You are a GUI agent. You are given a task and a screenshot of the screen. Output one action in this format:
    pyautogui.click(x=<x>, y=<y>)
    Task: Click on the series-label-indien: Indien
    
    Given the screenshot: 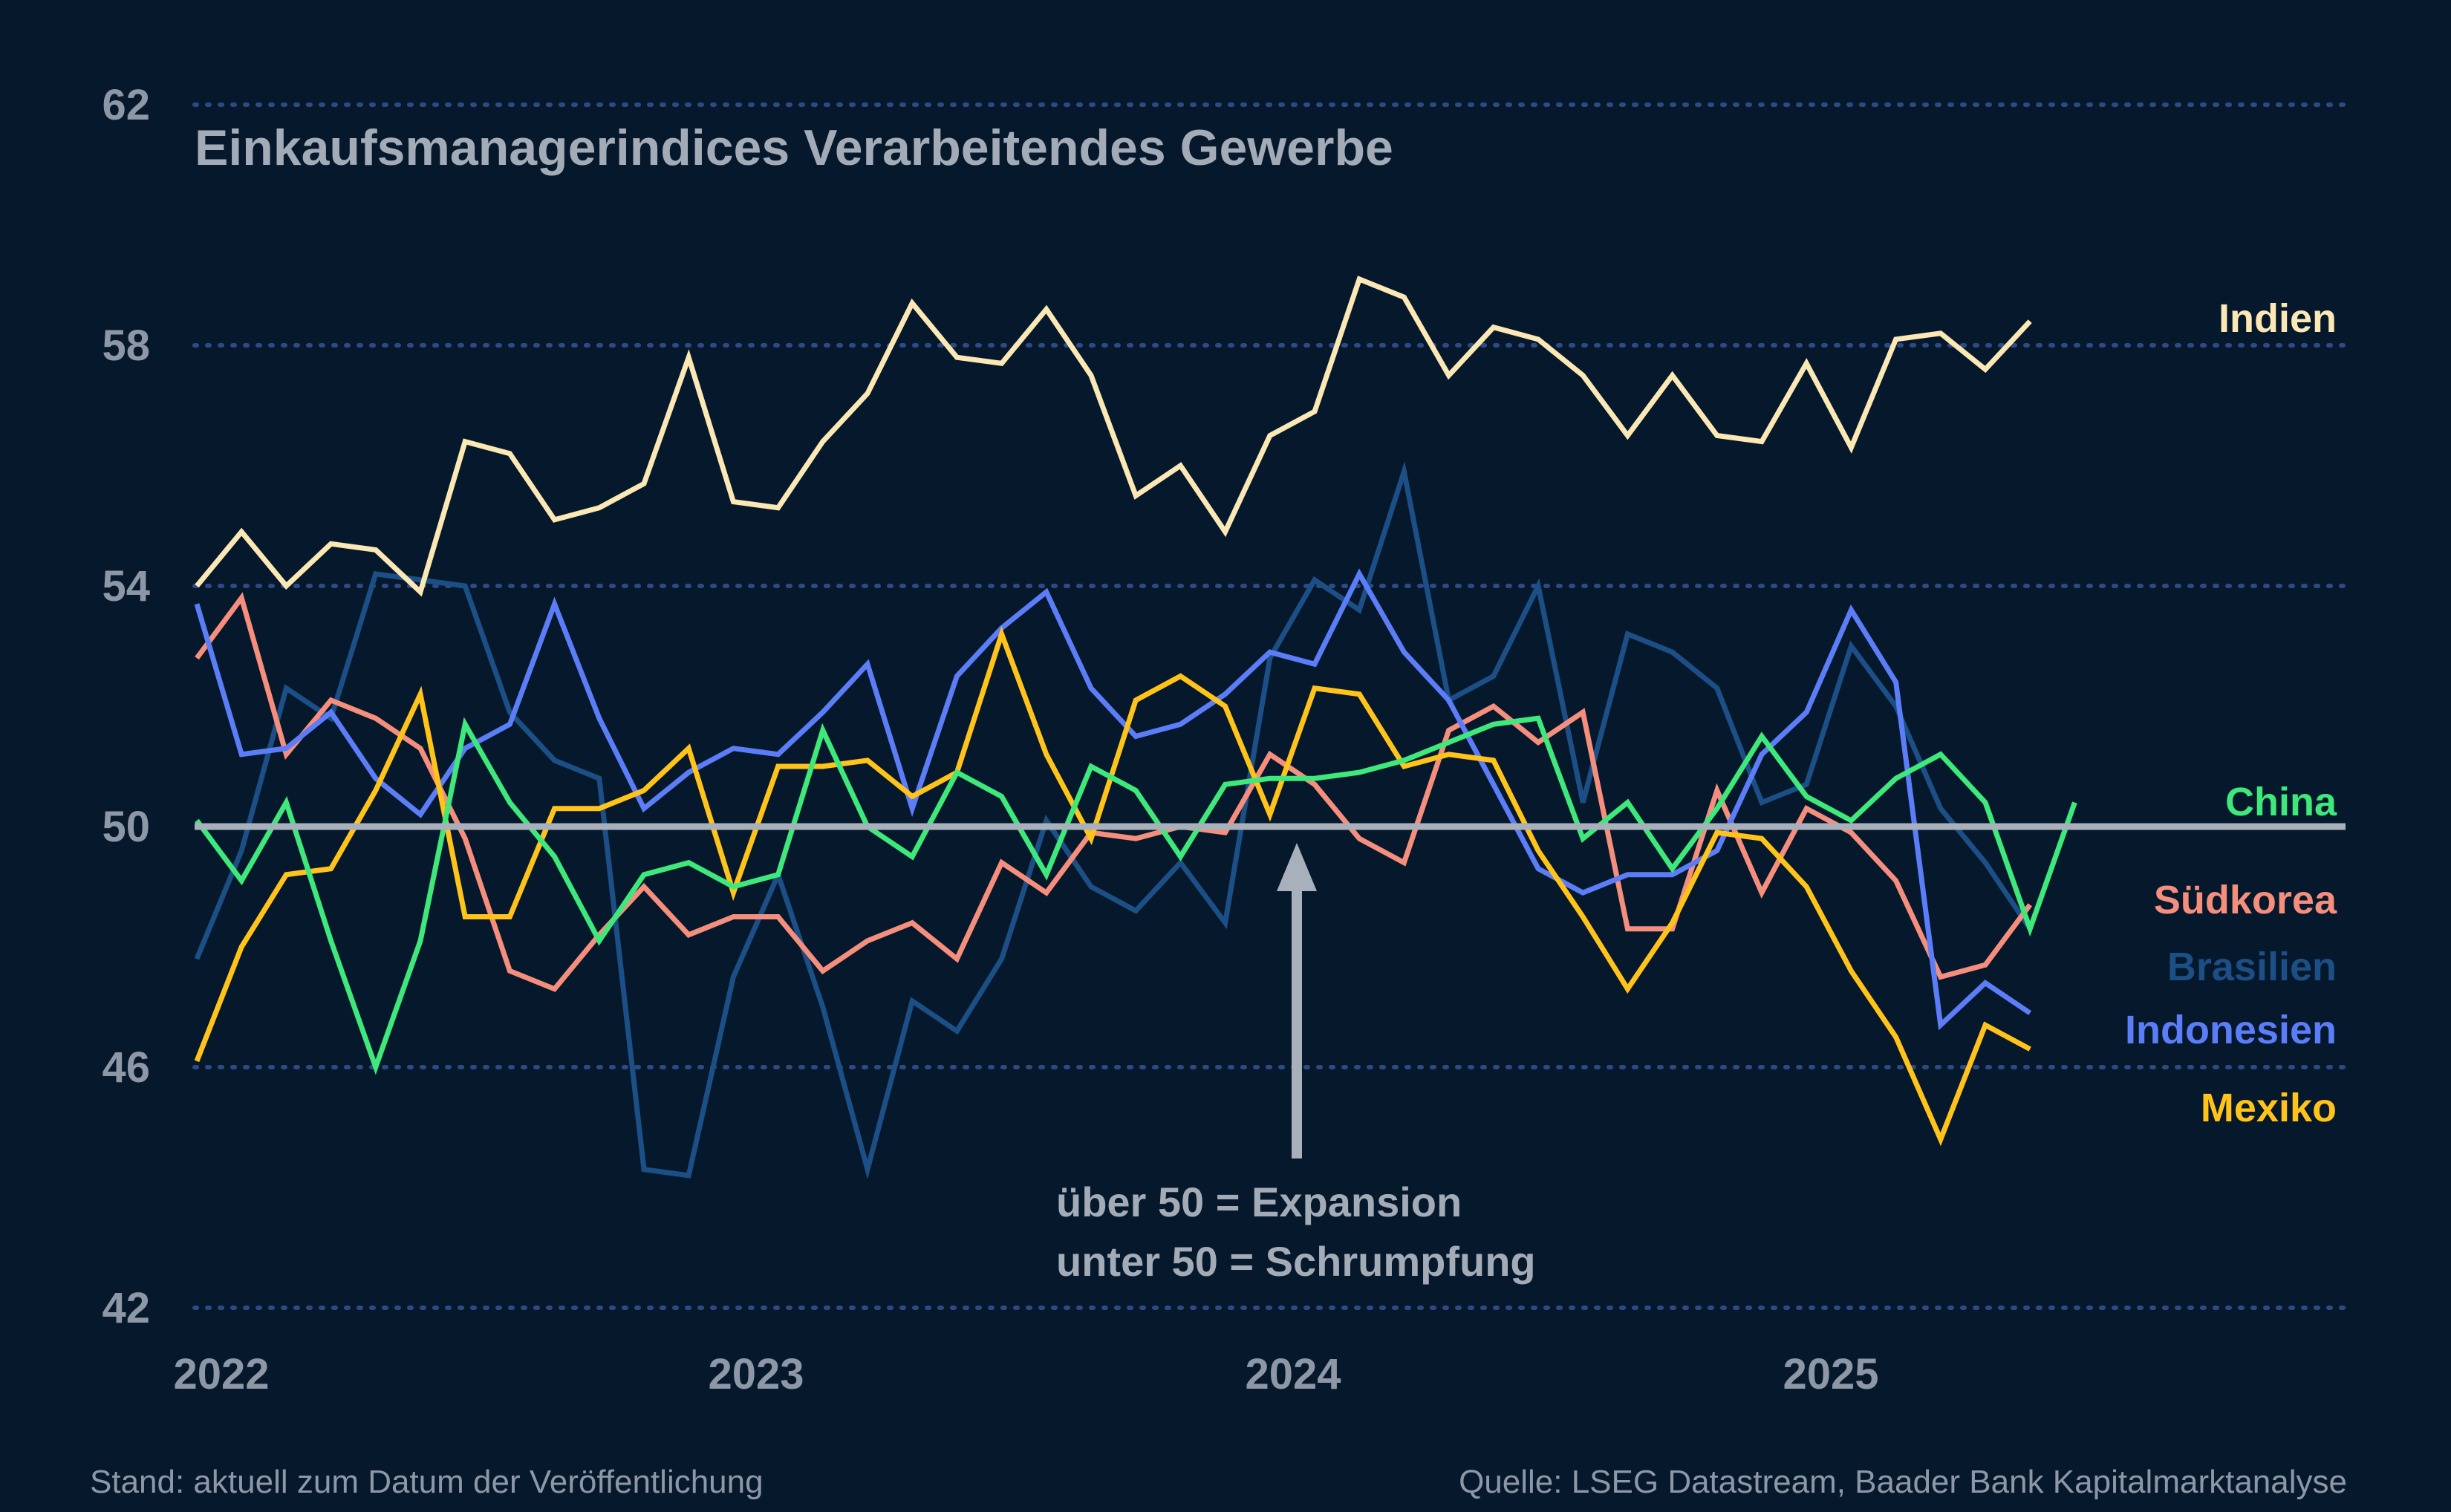 What is the action you would take?
    pyautogui.click(x=2278, y=318)
    